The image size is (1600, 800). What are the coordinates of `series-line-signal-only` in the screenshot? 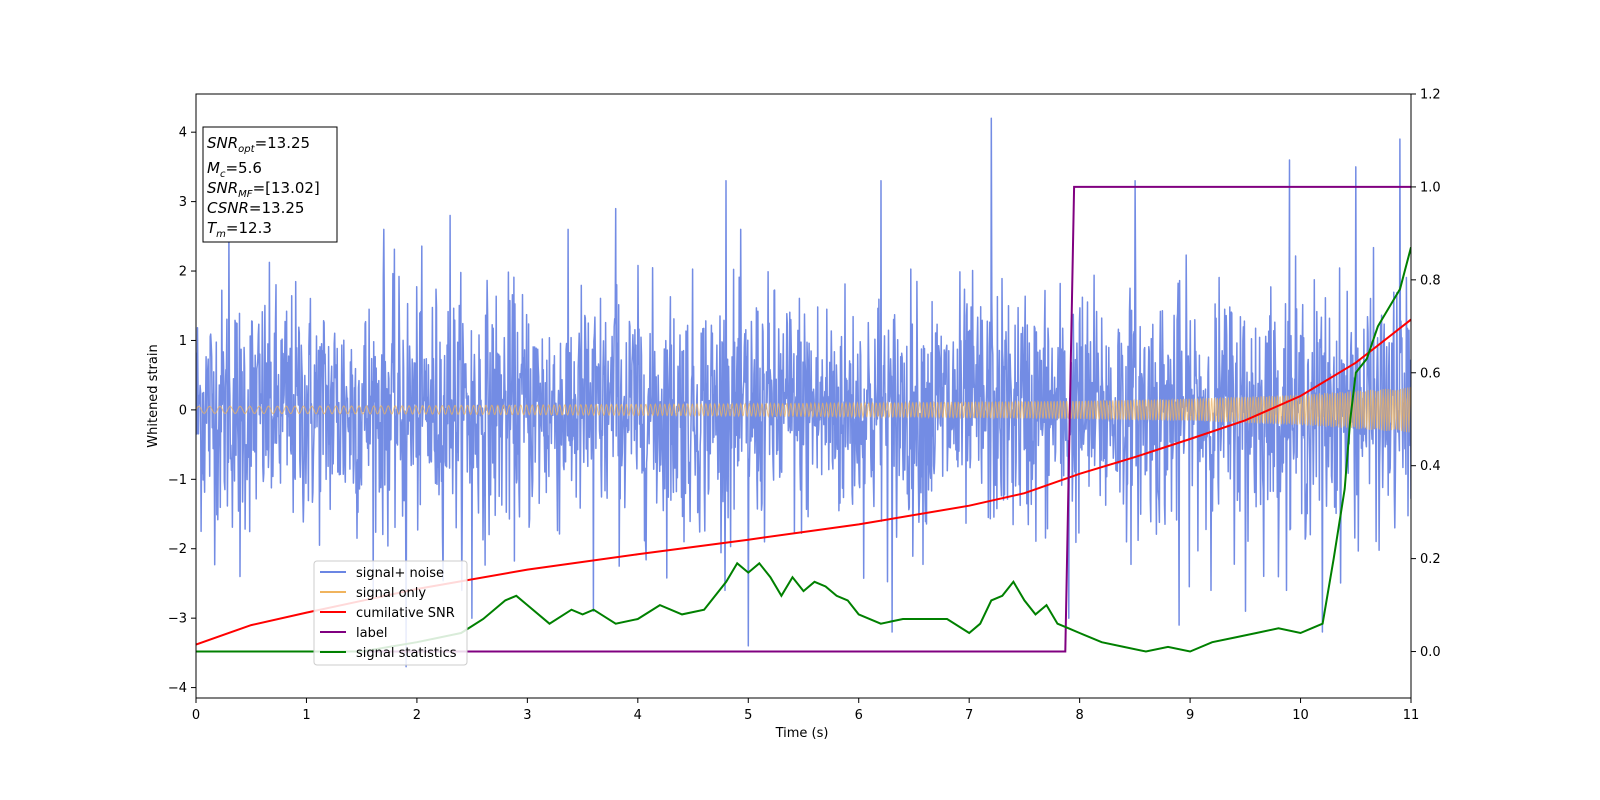 It's located at (803, 410).